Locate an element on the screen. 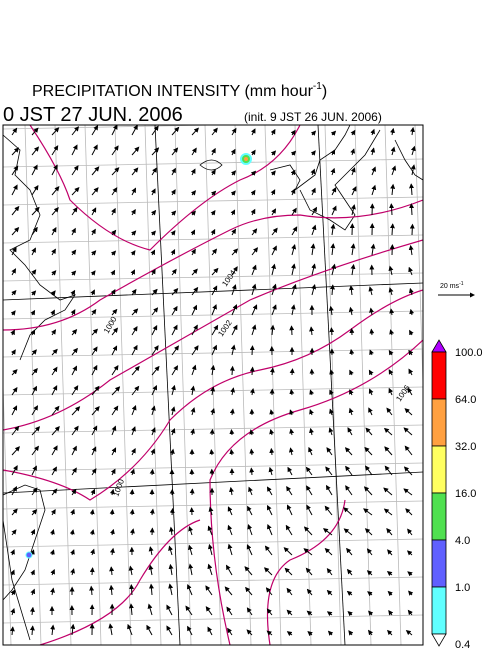 This screenshot has height=655, width=500. colorbar-label: 1.0 is located at coordinates (462, 588).